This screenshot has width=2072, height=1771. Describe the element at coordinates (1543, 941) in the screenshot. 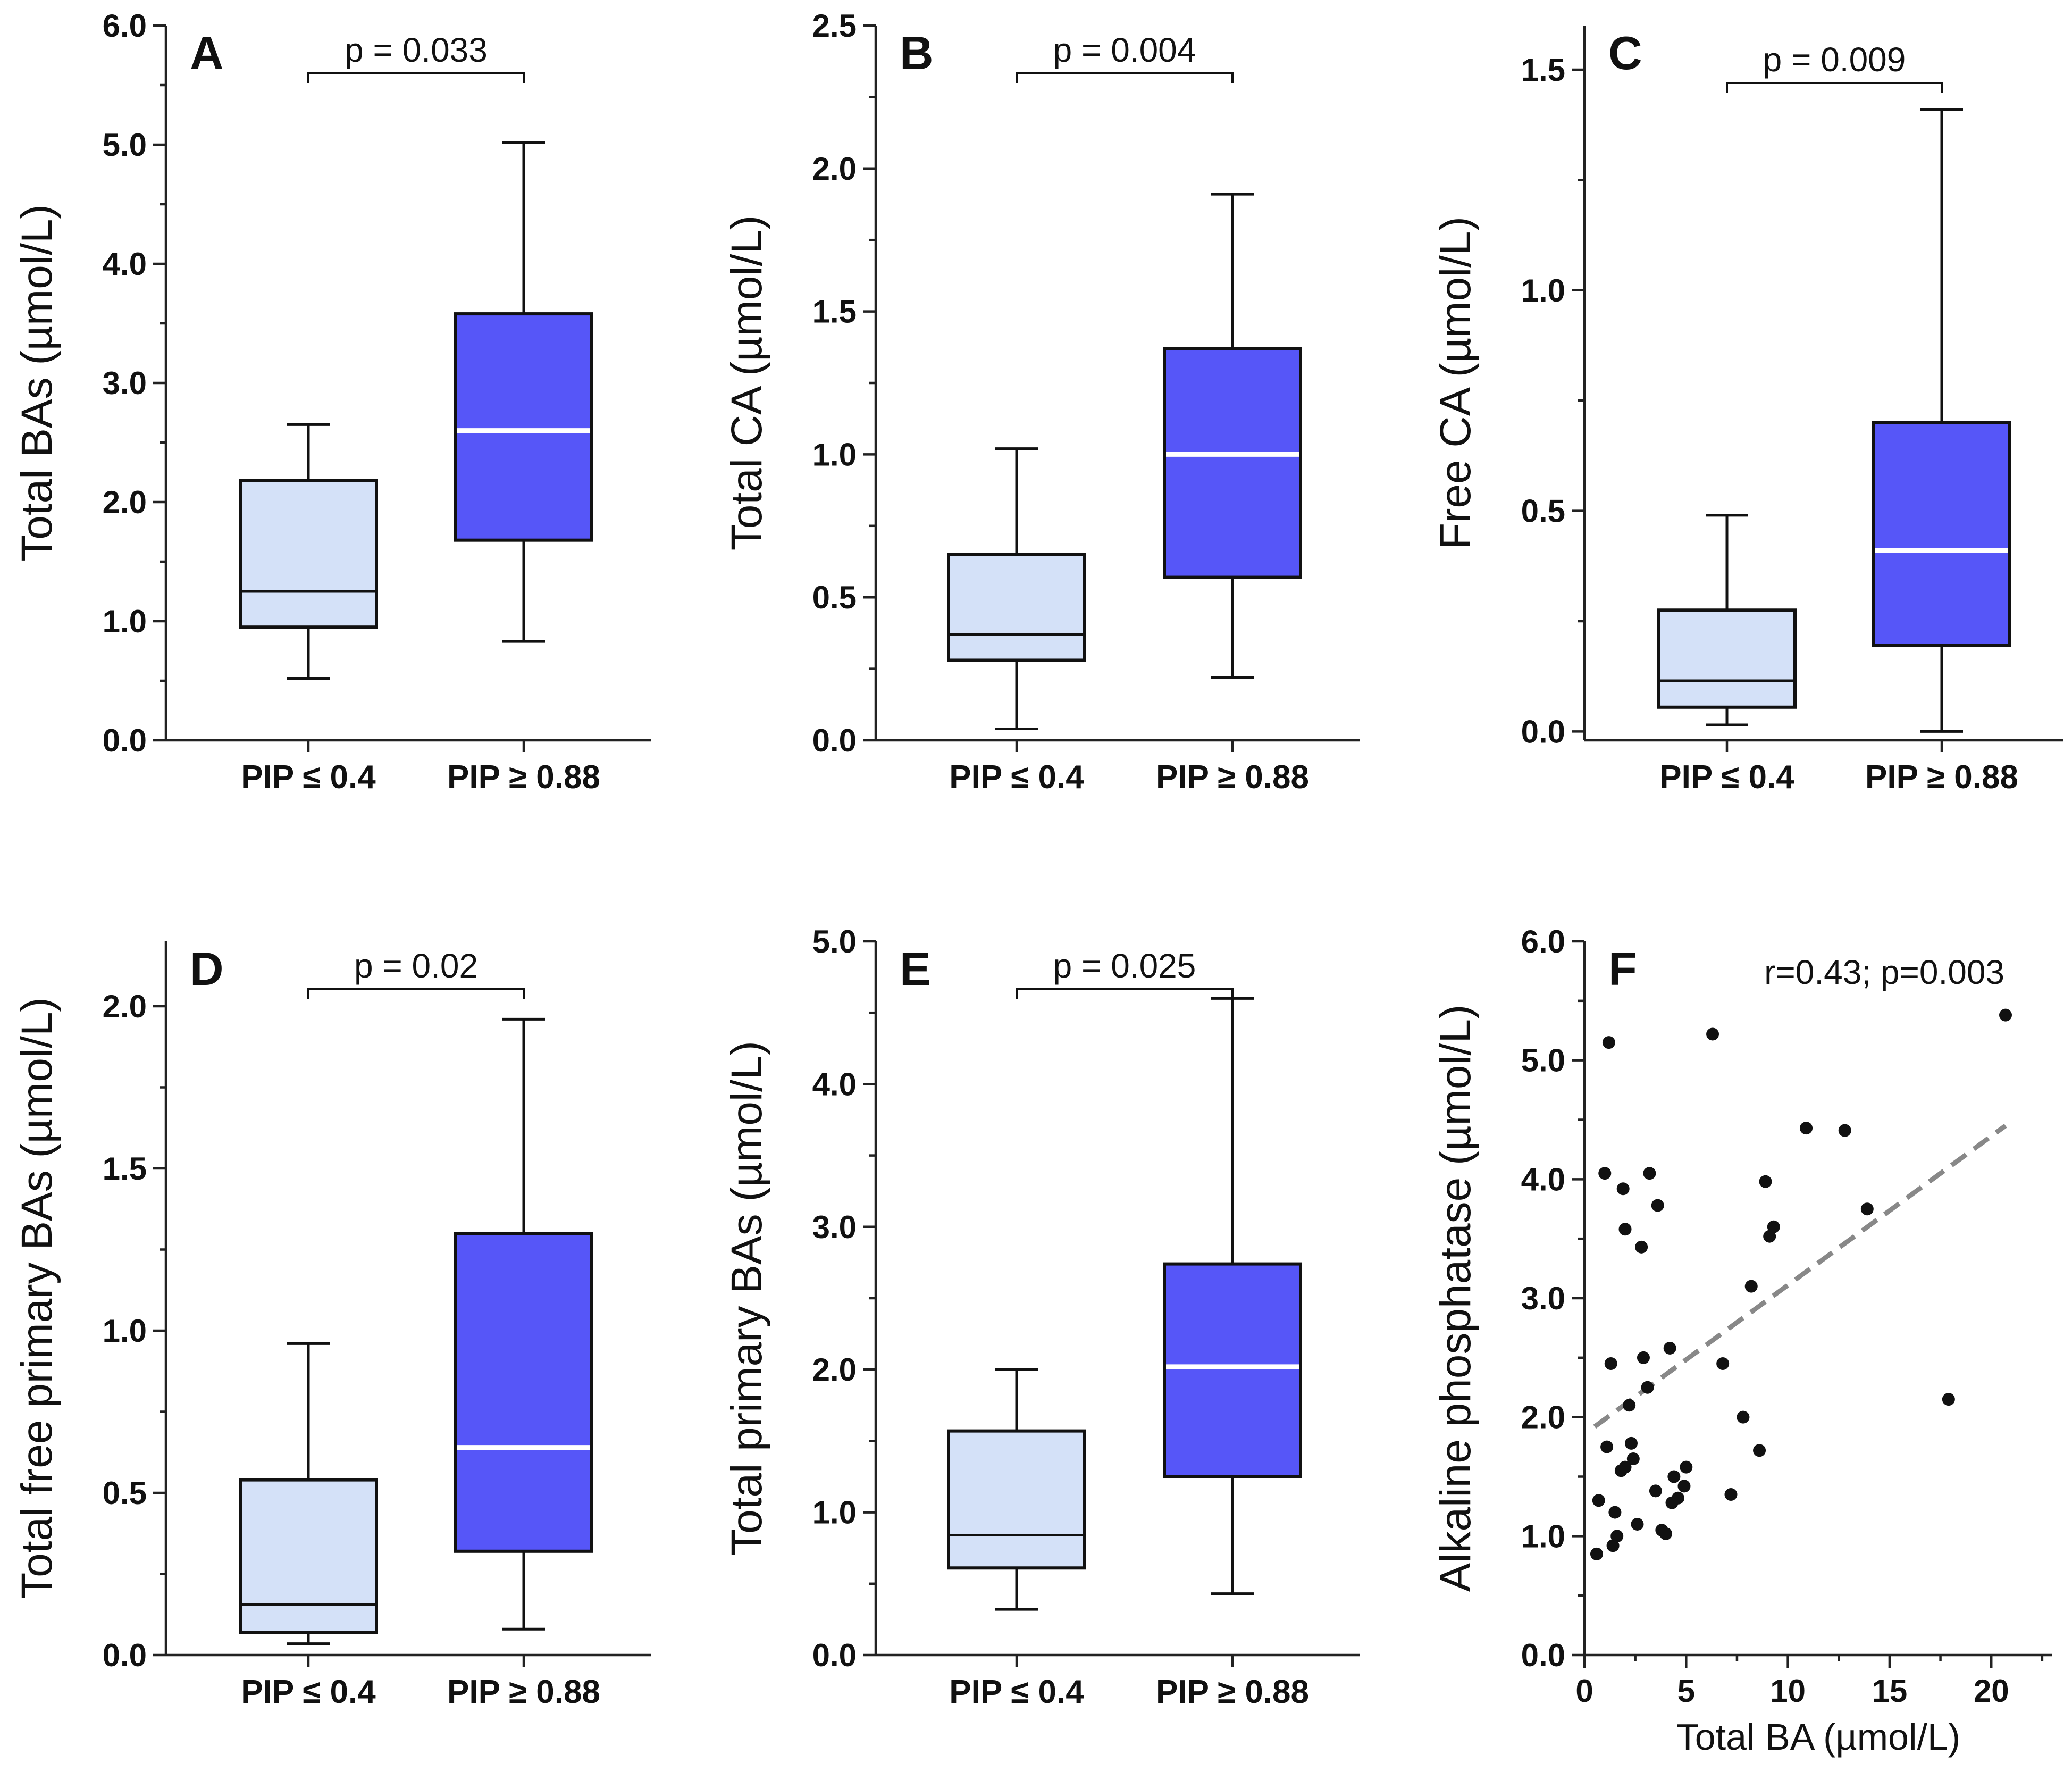

I see `y-tick-label: 6.0` at that location.